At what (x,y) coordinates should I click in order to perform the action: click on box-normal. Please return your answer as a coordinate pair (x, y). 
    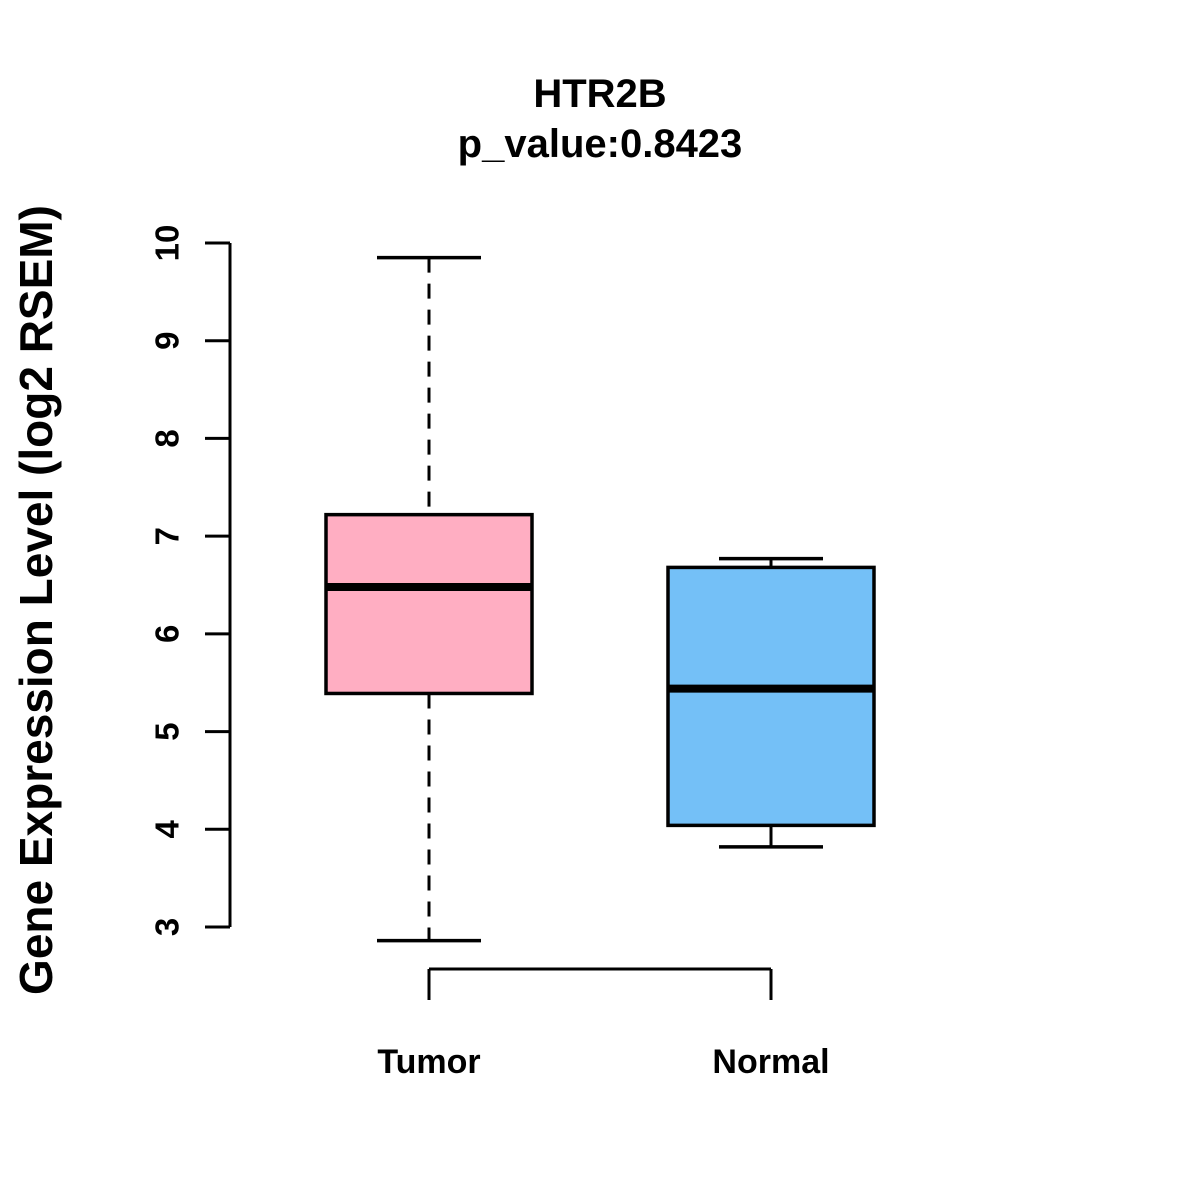
    Looking at the image, I should click on (771, 696).